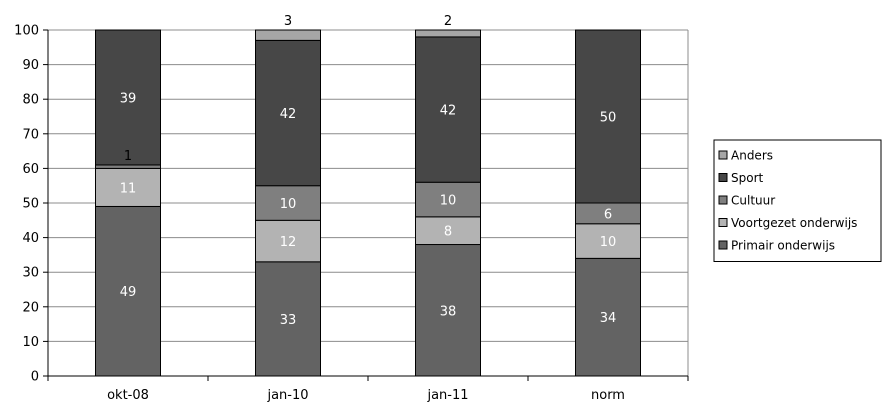 This screenshot has width=882, height=408. I want to click on y-tick-label: 90, so click(30, 65).